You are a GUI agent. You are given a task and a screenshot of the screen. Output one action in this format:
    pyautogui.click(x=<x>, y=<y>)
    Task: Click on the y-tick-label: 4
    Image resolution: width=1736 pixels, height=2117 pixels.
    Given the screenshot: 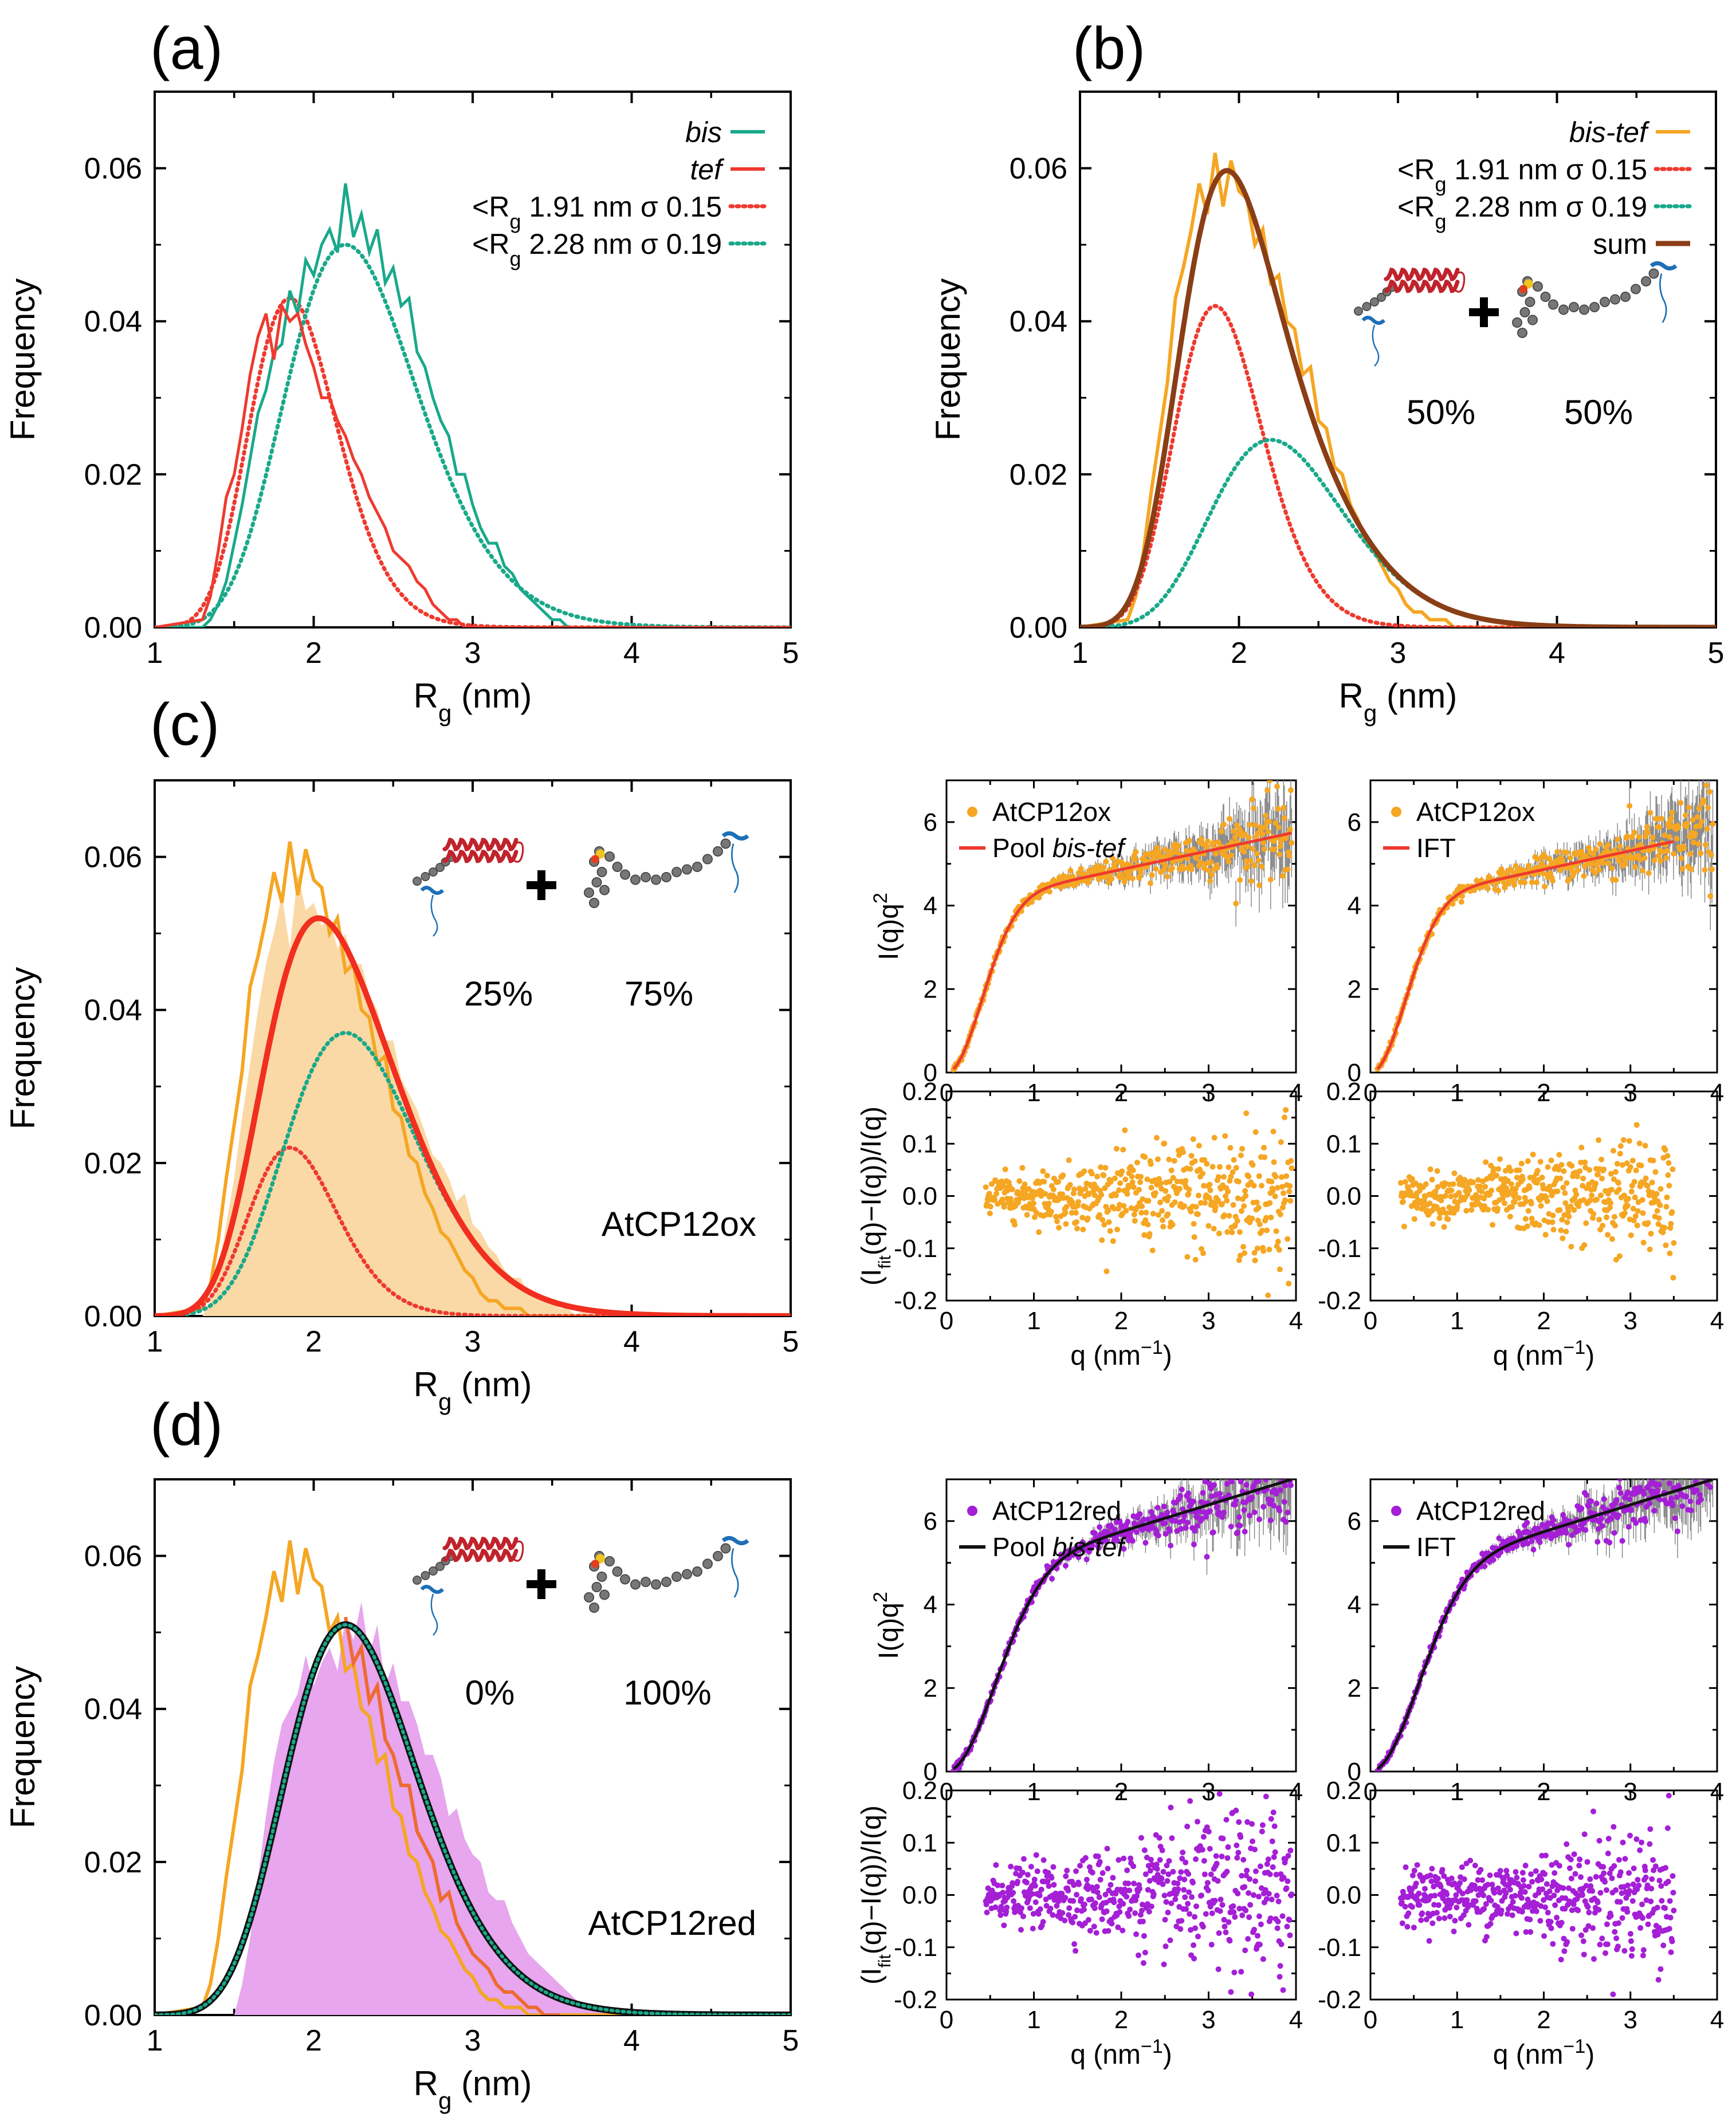 What is the action you would take?
    pyautogui.click(x=1354, y=906)
    